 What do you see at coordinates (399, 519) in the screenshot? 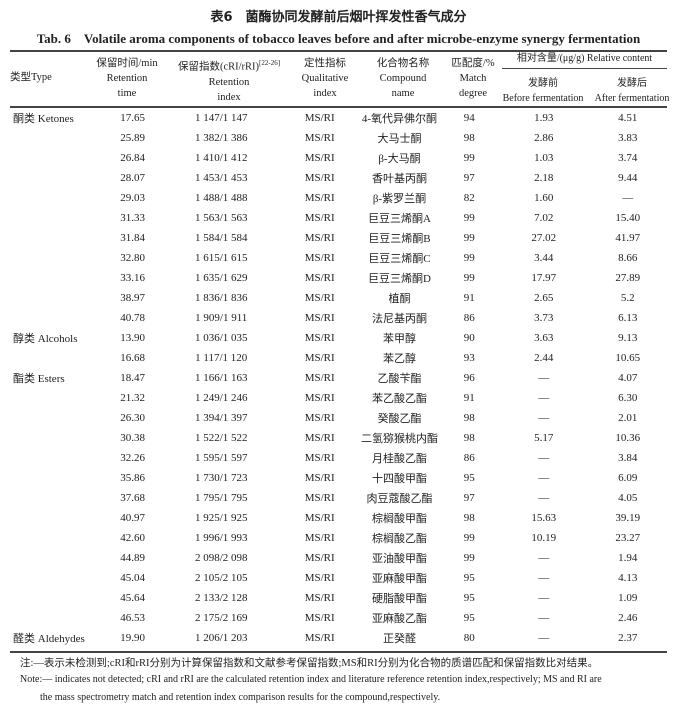
I see `cell-compound-name: 棕榈酸甲酯` at bounding box center [399, 519].